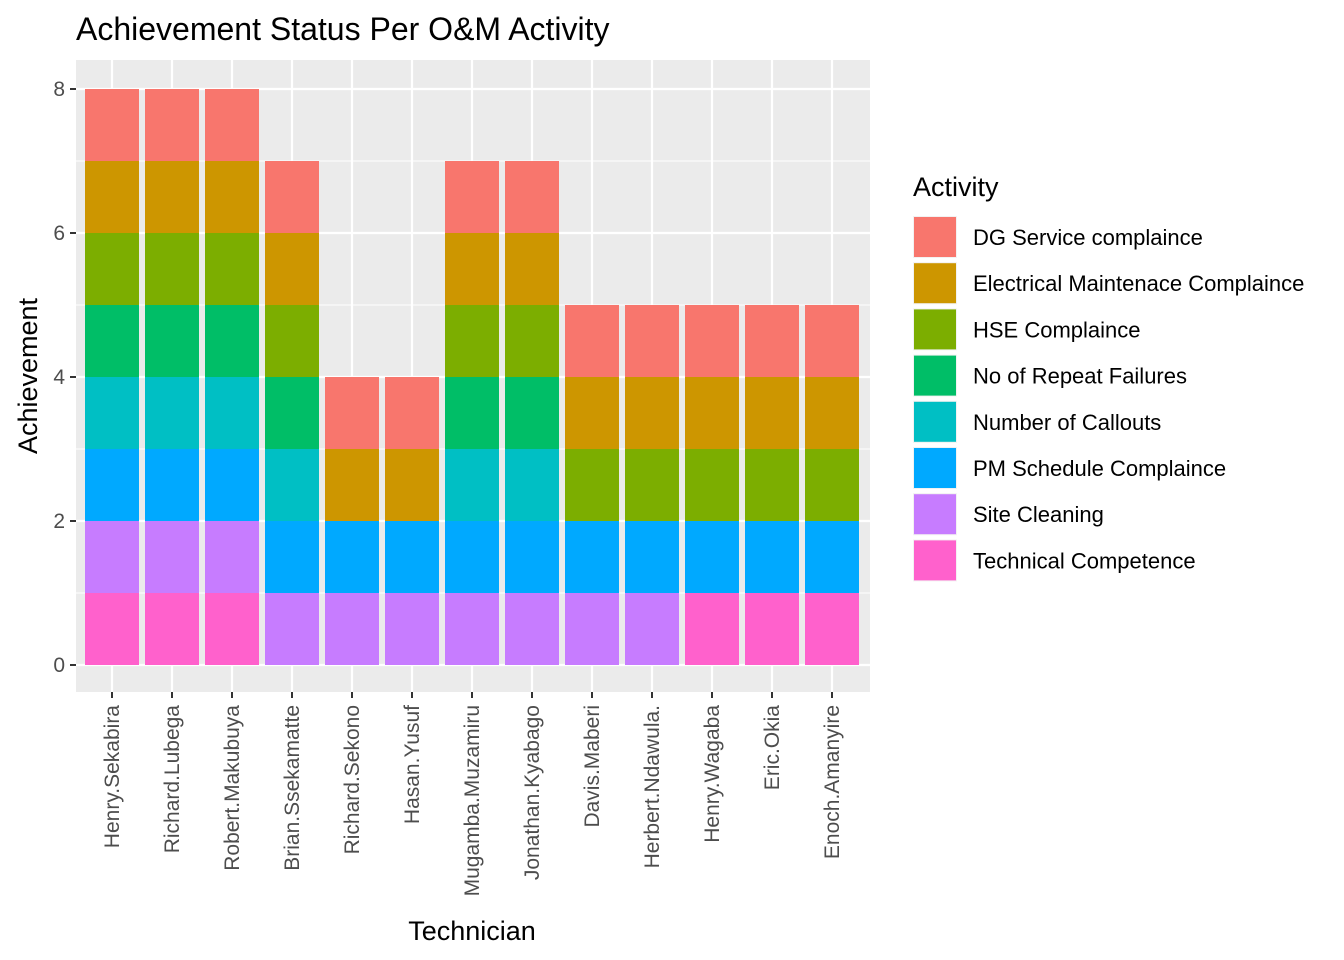 The image size is (1344, 960). I want to click on legend-label: PM Schedule Complaince, so click(1099, 468).